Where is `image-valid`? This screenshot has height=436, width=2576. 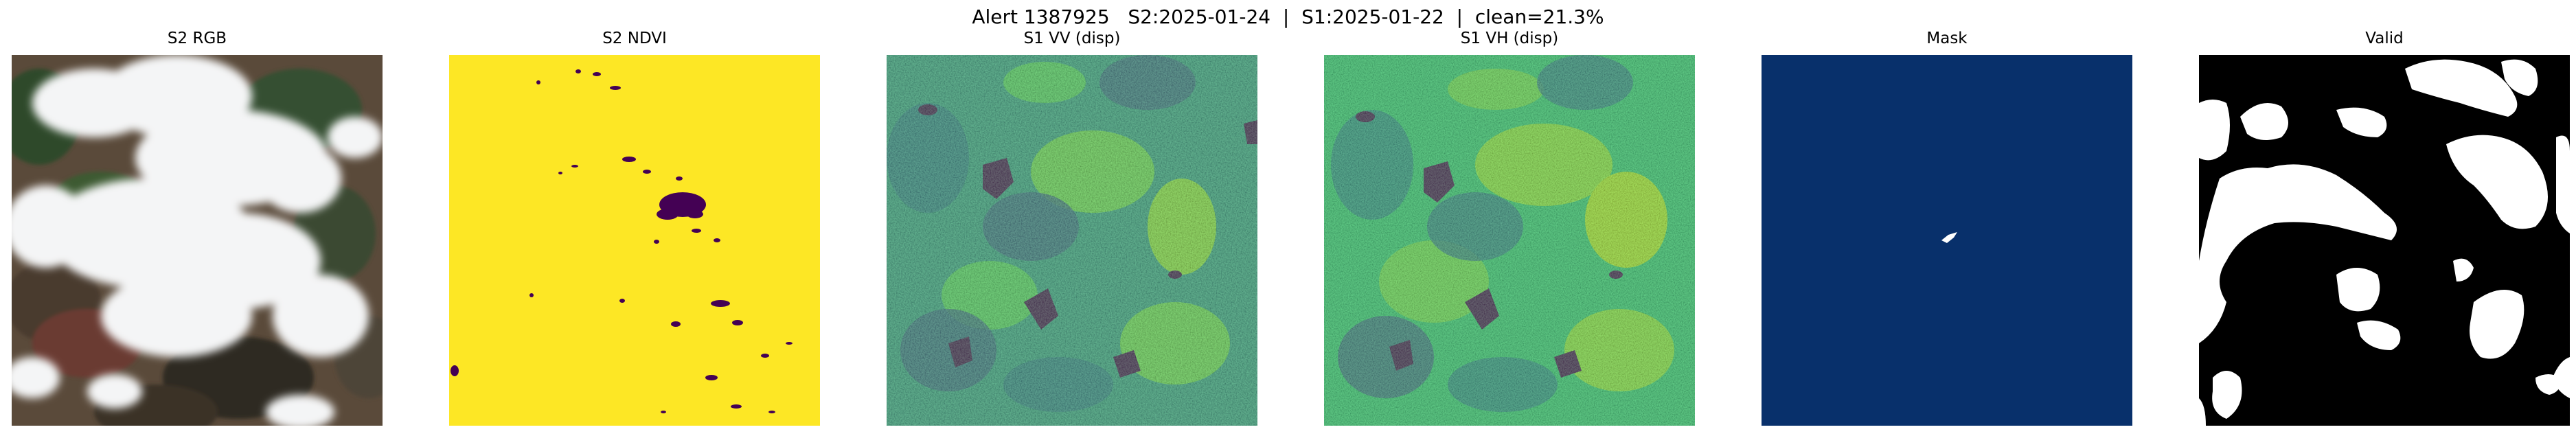
image-valid is located at coordinates (2384, 241).